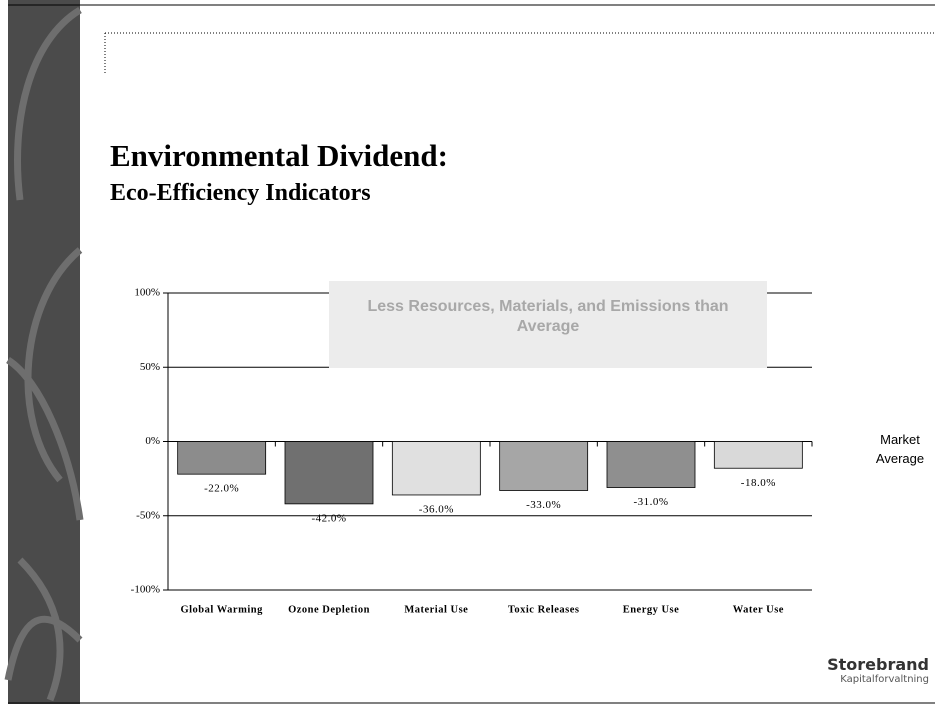  I want to click on reference-label-box: Market Average, so click(897, 449).